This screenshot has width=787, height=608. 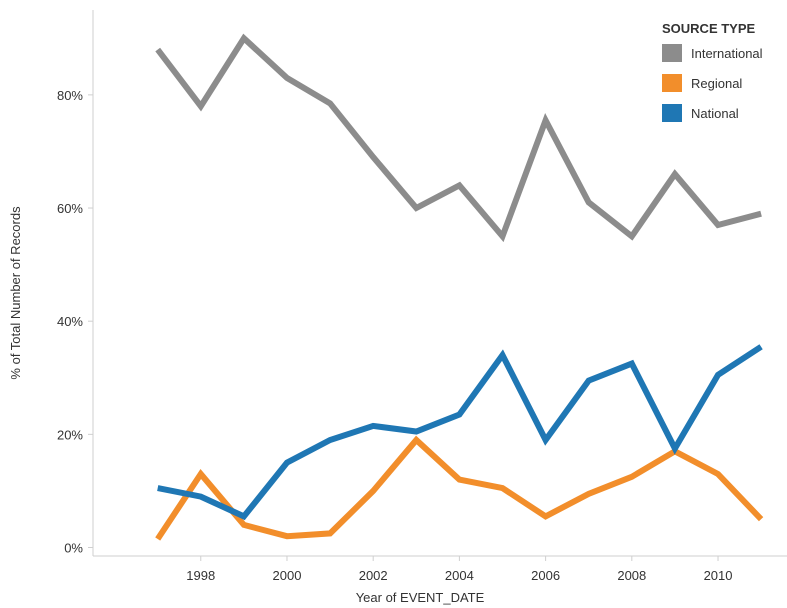 What do you see at coordinates (70, 95) in the screenshot?
I see `y-tick-label: 80%` at bounding box center [70, 95].